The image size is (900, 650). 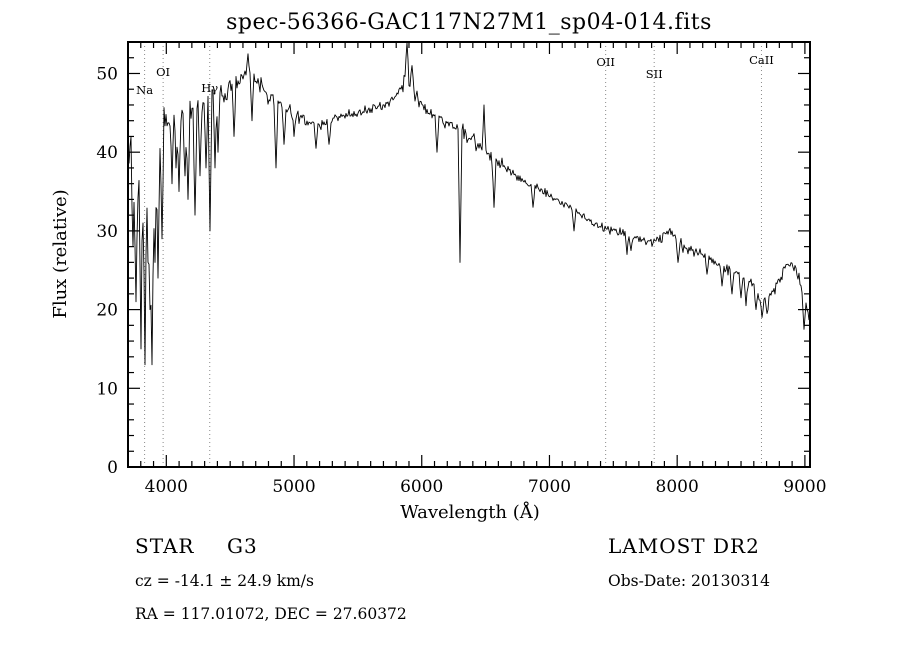 I want to click on x-tick-label: 6000, so click(x=421, y=487).